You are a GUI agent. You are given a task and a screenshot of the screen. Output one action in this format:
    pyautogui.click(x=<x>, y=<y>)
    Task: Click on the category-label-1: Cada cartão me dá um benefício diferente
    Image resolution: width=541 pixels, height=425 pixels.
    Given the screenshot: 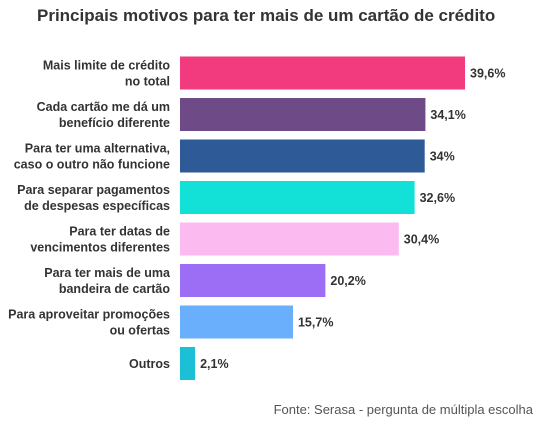 What is the action you would take?
    pyautogui.click(x=103, y=115)
    